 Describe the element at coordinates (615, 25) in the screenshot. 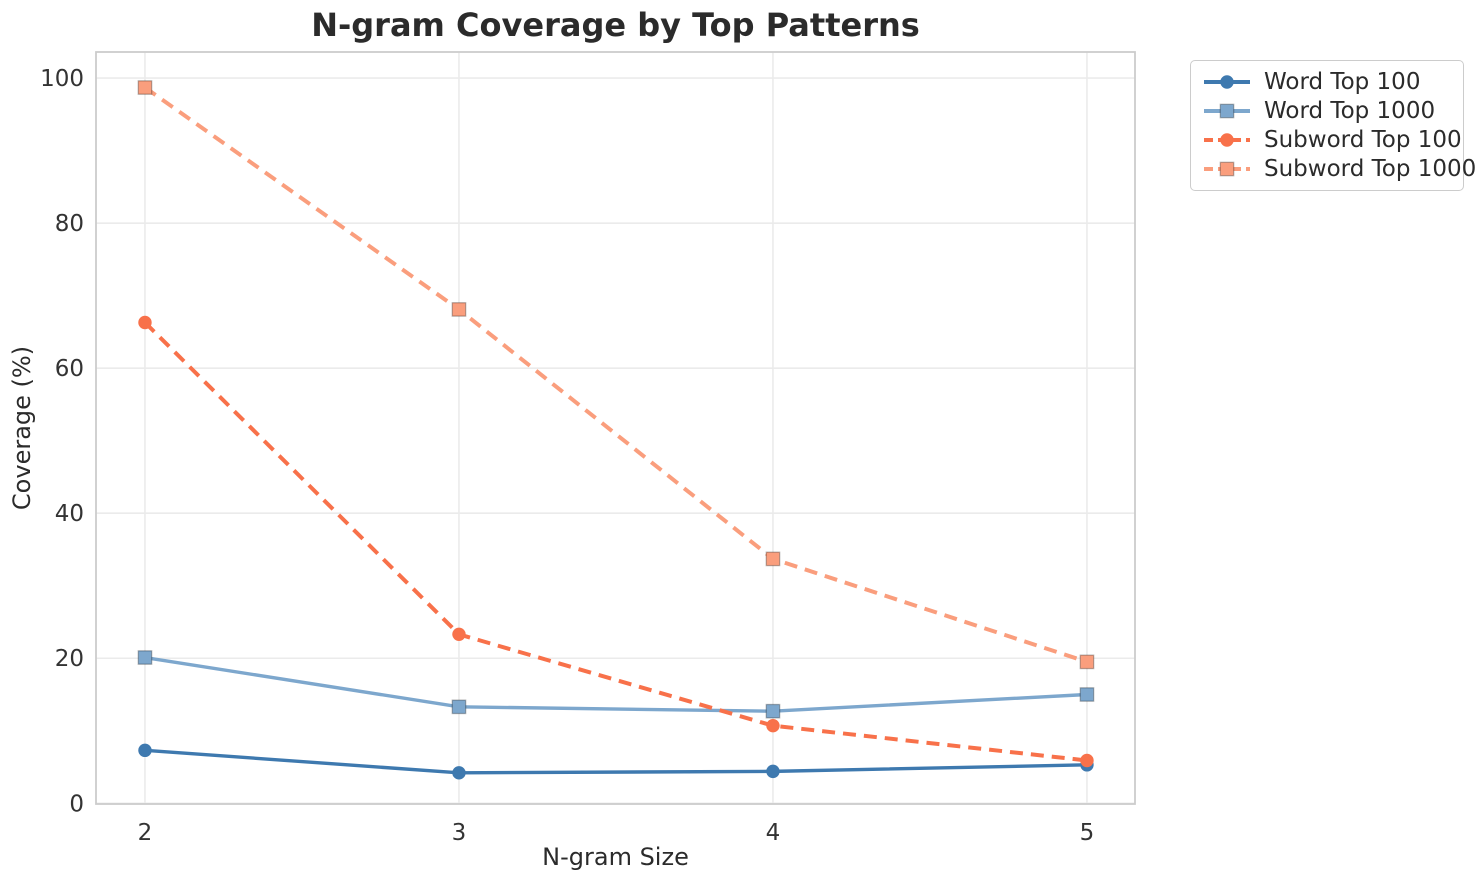

I see `chart-title: N-gram Coverage by Top Patterns` at that location.